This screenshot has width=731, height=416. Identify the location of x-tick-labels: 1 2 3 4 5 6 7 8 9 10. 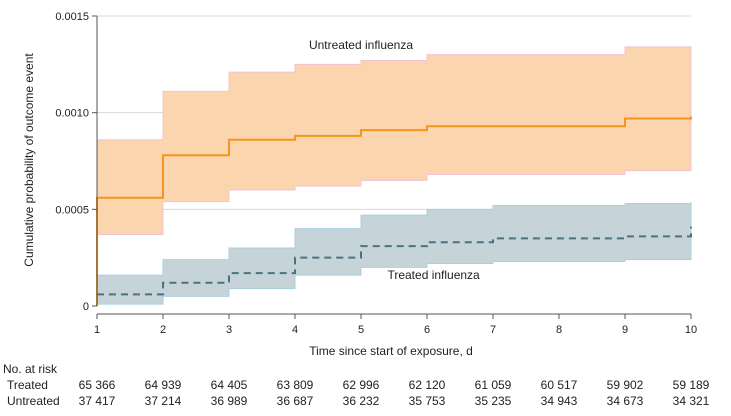
(395, 330).